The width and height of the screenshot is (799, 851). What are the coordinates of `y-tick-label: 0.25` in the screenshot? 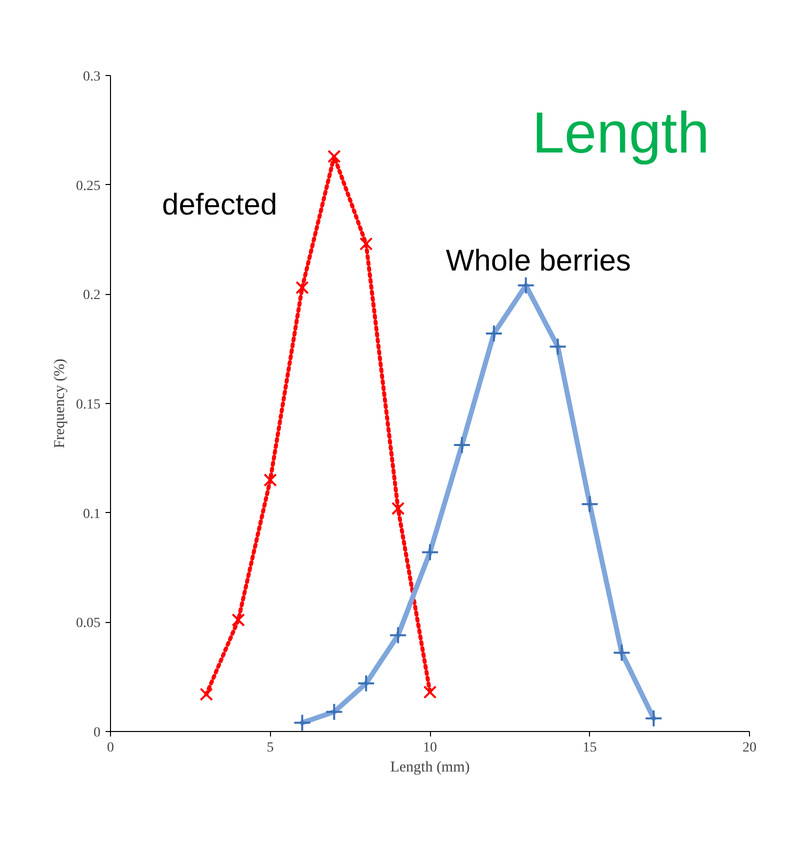 It's located at (88, 186).